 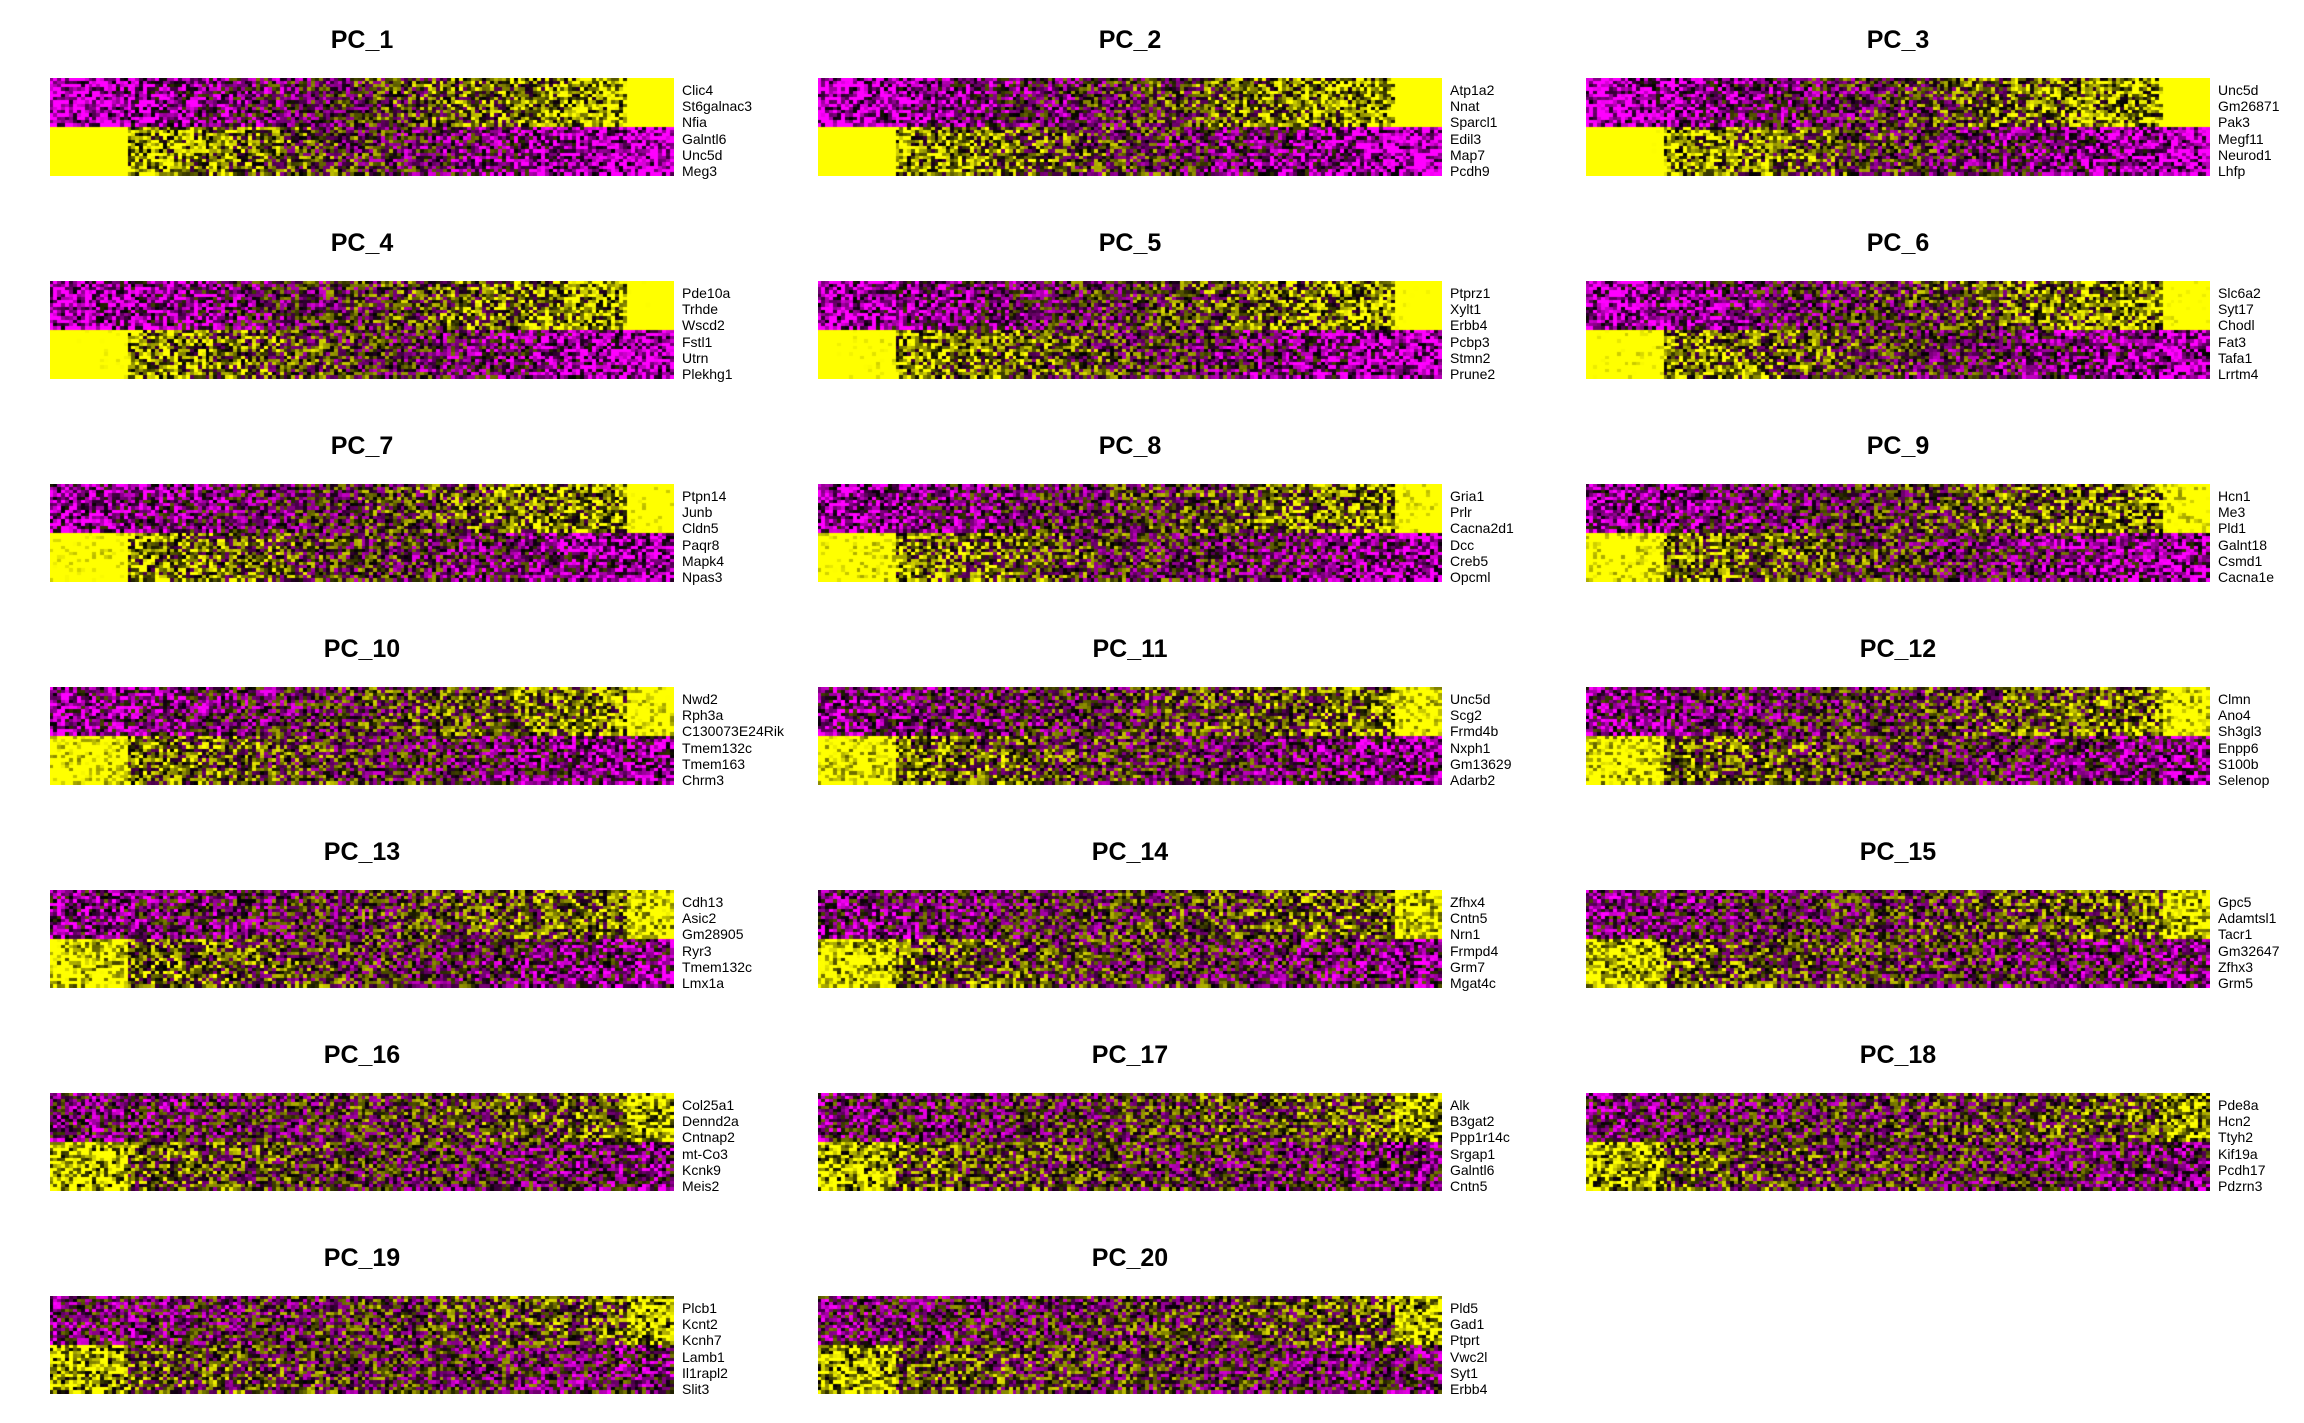 I want to click on pc-panel: PC_8 Gria1 Prlr Cacna2d1 Dcc Creb5 Opcml, so click(x=1154, y=507).